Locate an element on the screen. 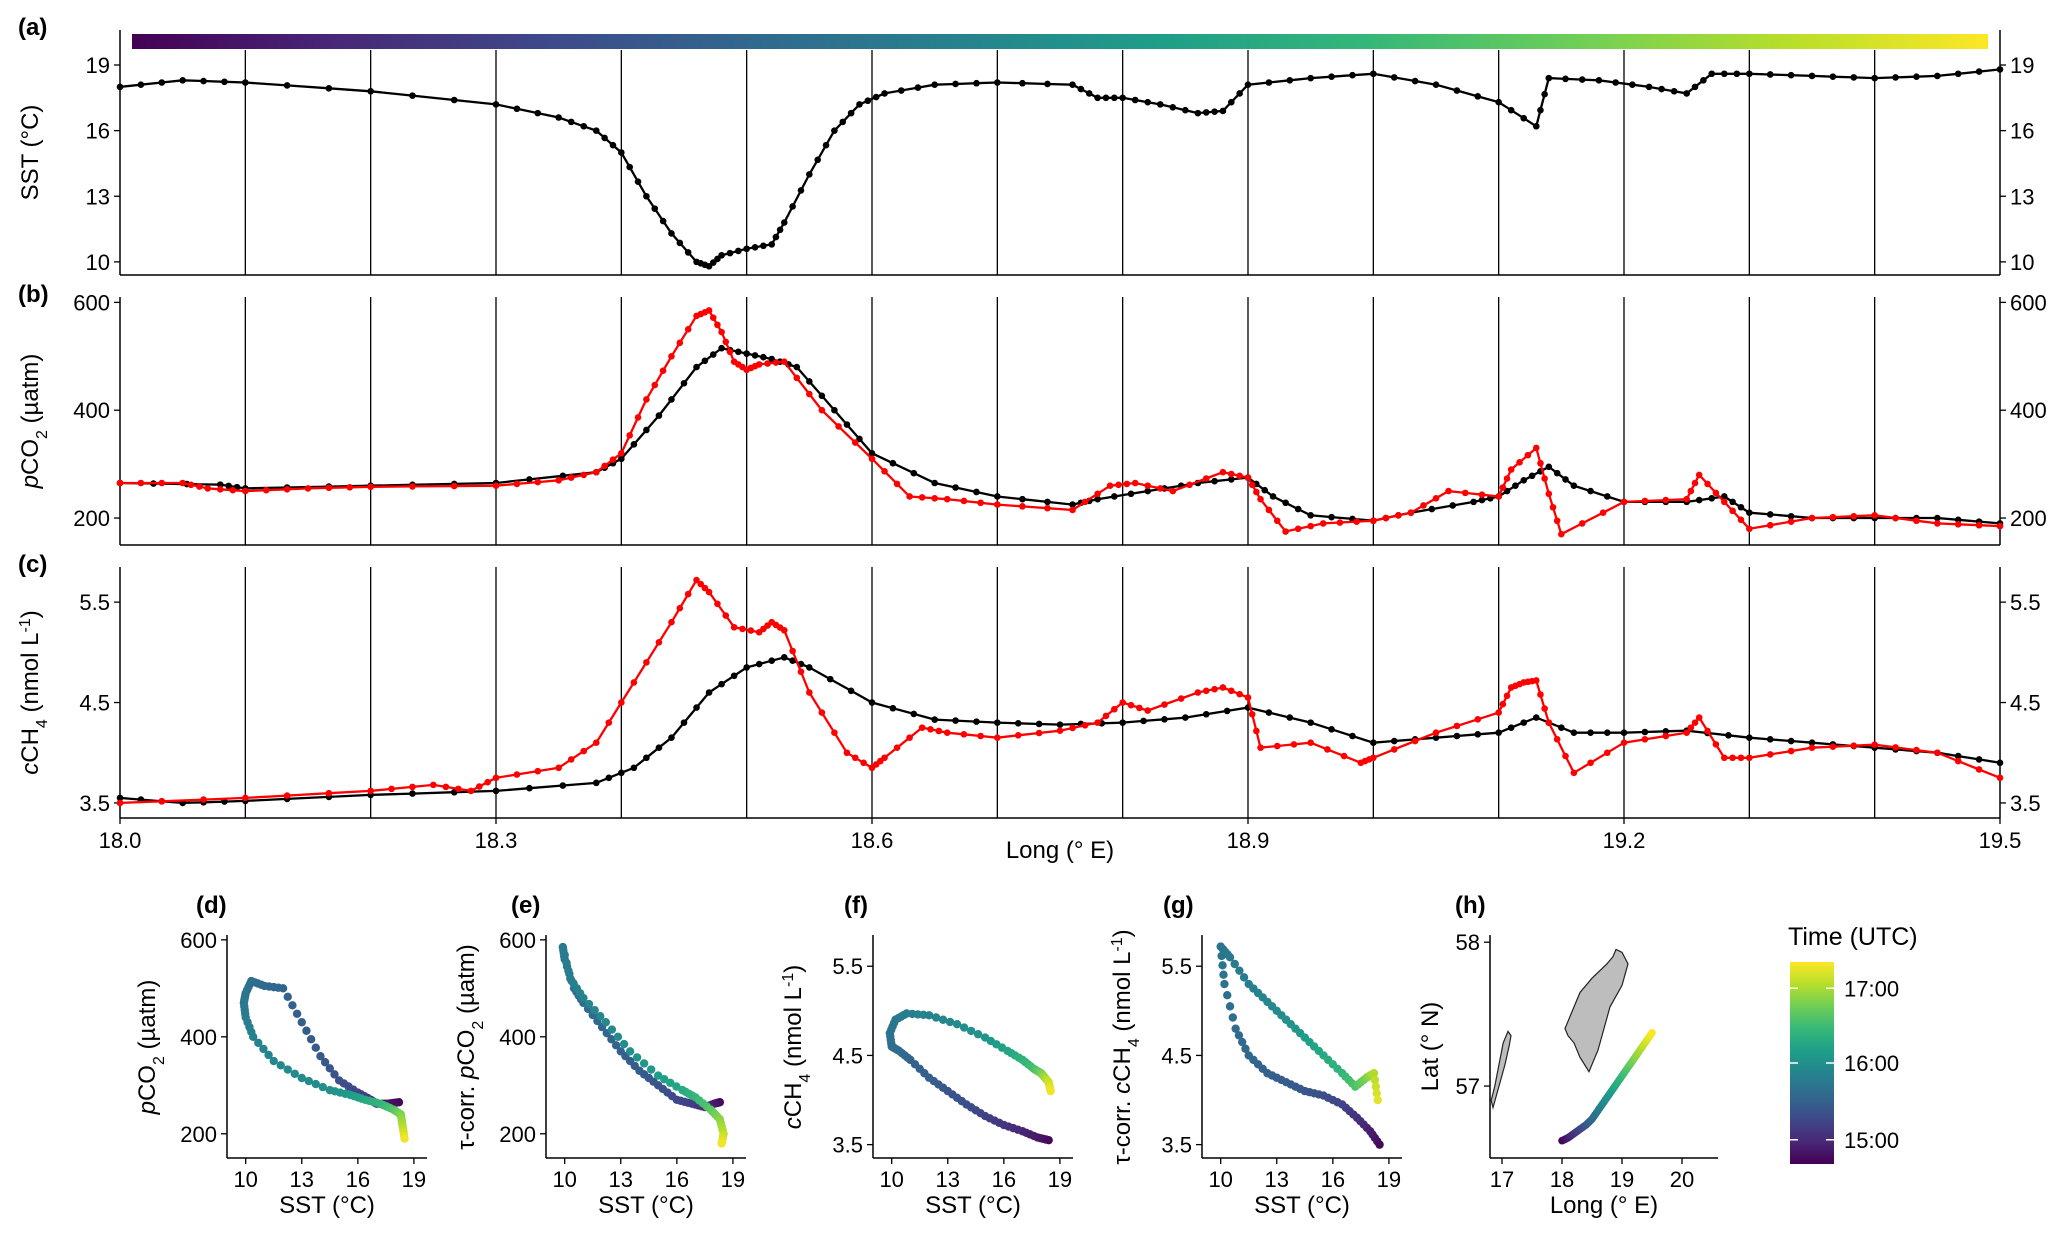 This screenshot has width=2067, height=1245. x-tick-label: 16 is located at coordinates (1333, 1179).